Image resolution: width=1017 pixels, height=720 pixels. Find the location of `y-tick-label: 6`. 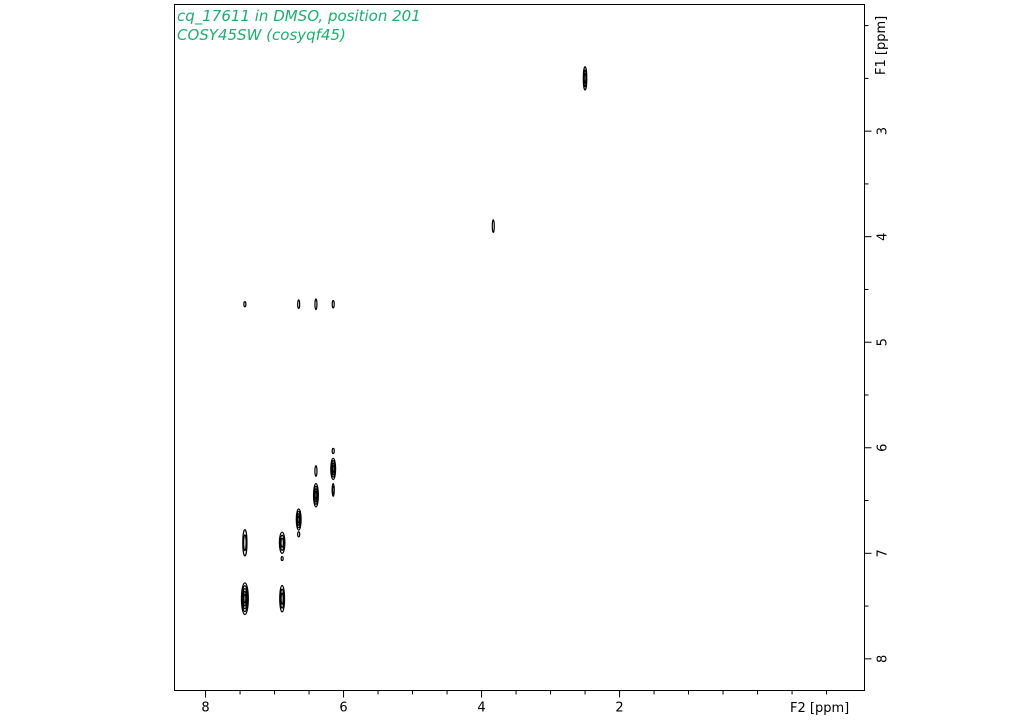

y-tick-label: 6 is located at coordinates (883, 448).